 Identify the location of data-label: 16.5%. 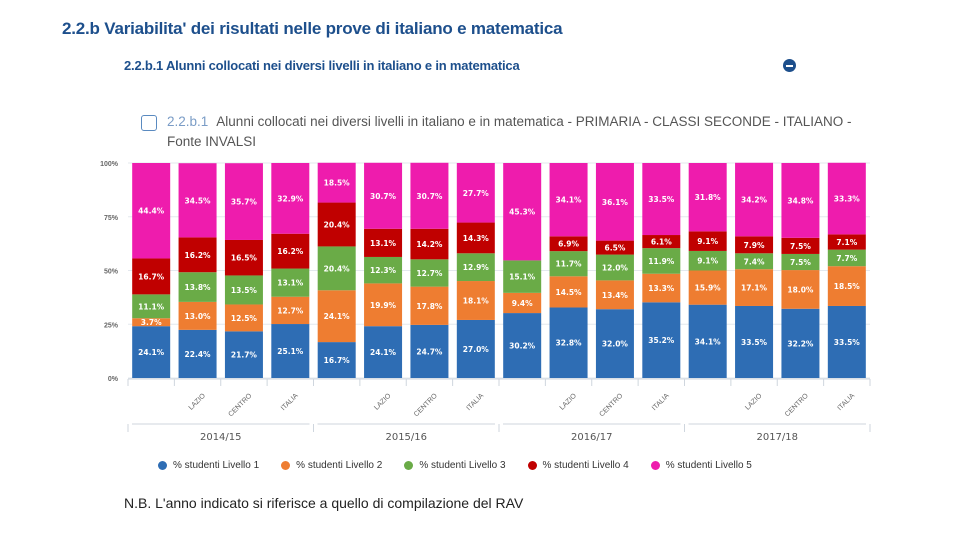
(244, 258).